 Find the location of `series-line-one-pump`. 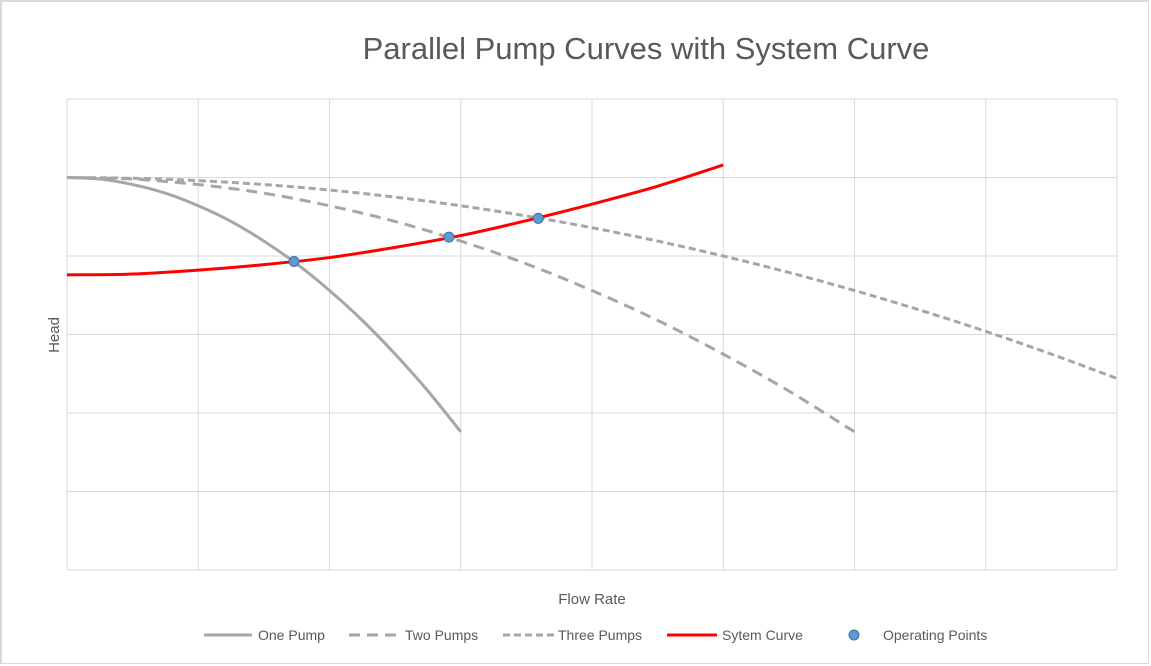

series-line-one-pump is located at coordinates (264, 304).